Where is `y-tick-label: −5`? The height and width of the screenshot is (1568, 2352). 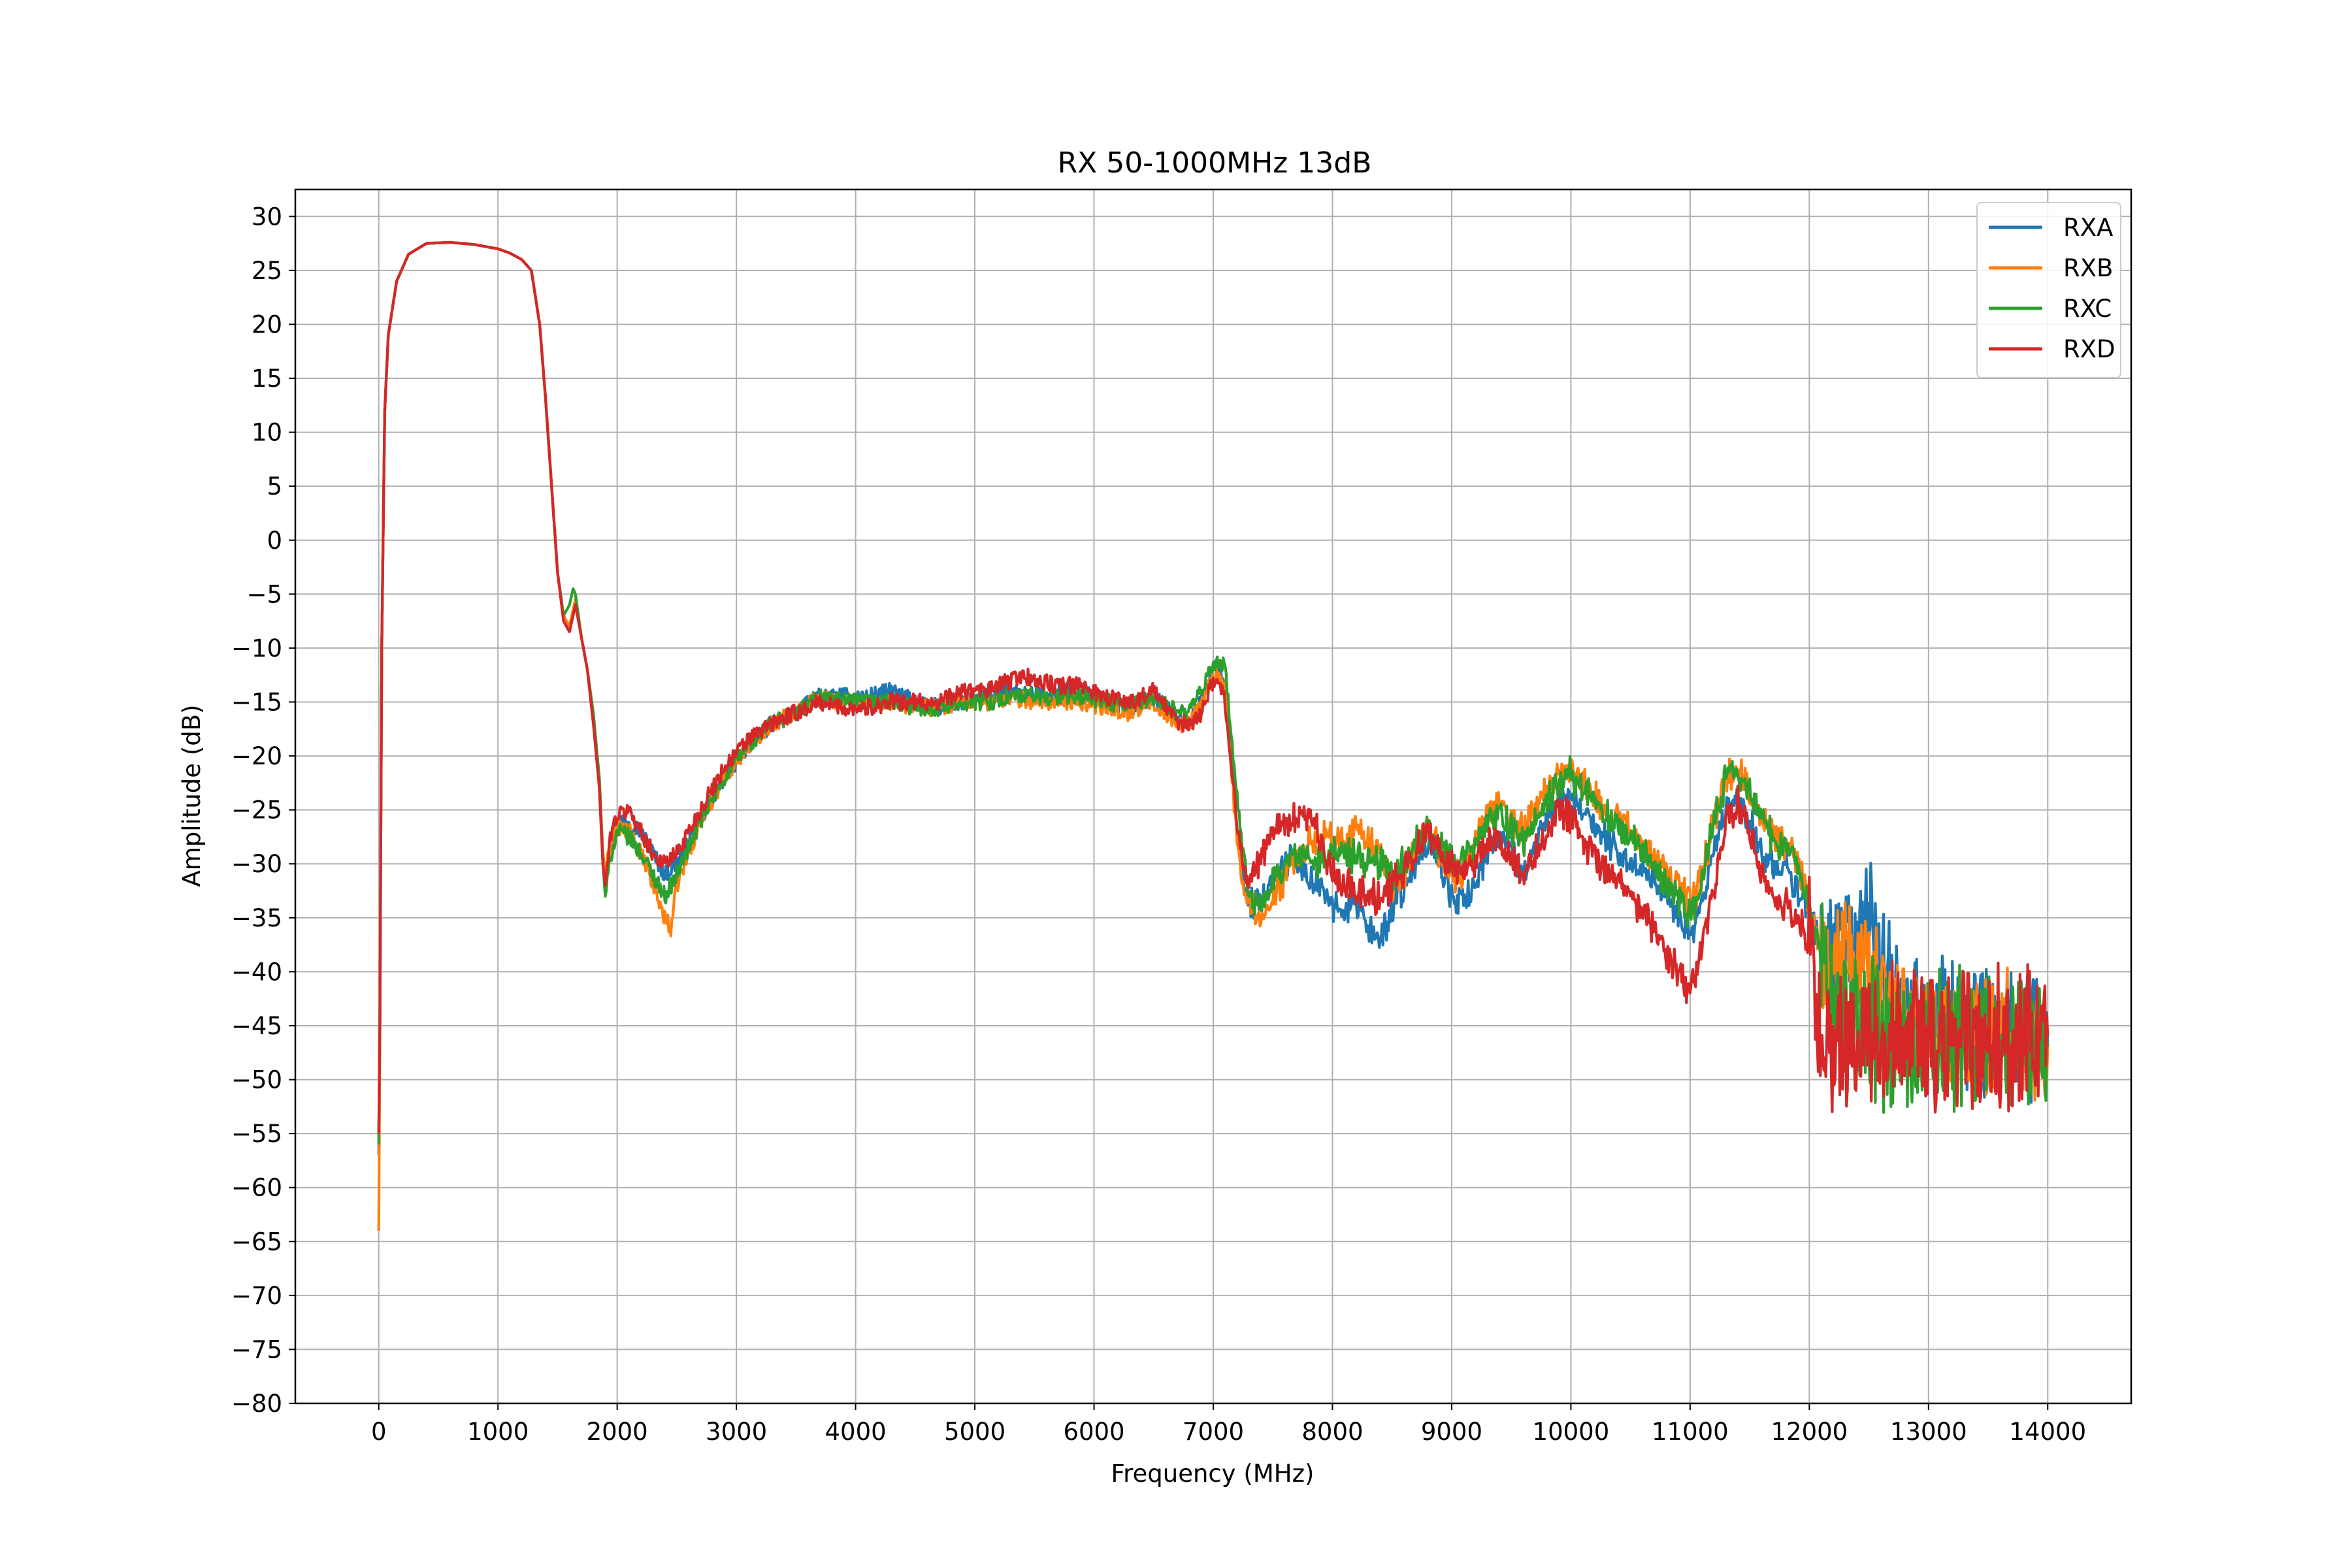 y-tick-label: −5 is located at coordinates (264, 594).